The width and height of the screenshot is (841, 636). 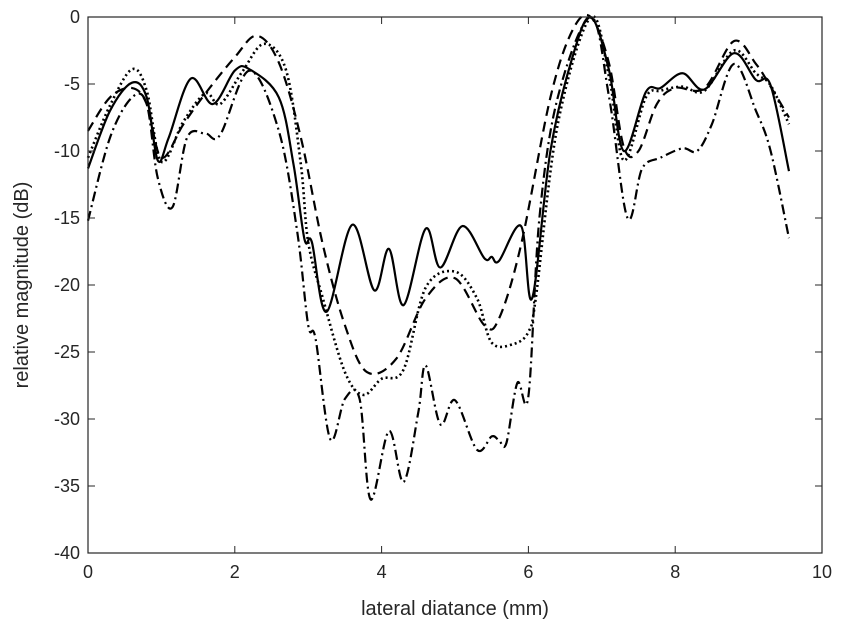 I want to click on y-tick-label: -5, so click(x=72, y=84).